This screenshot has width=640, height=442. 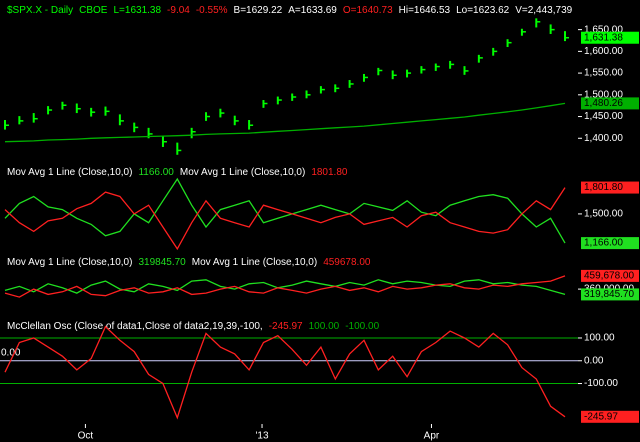 I want to click on value-label: 1,166.00, so click(x=603, y=243).